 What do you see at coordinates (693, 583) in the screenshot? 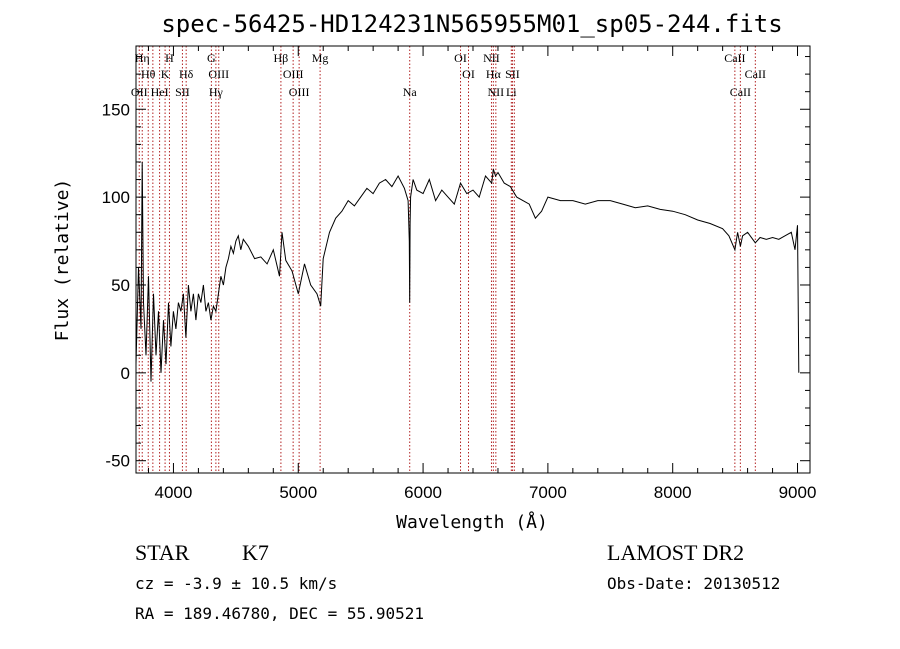
I see `observation-date: Obs-Date: 20130512` at bounding box center [693, 583].